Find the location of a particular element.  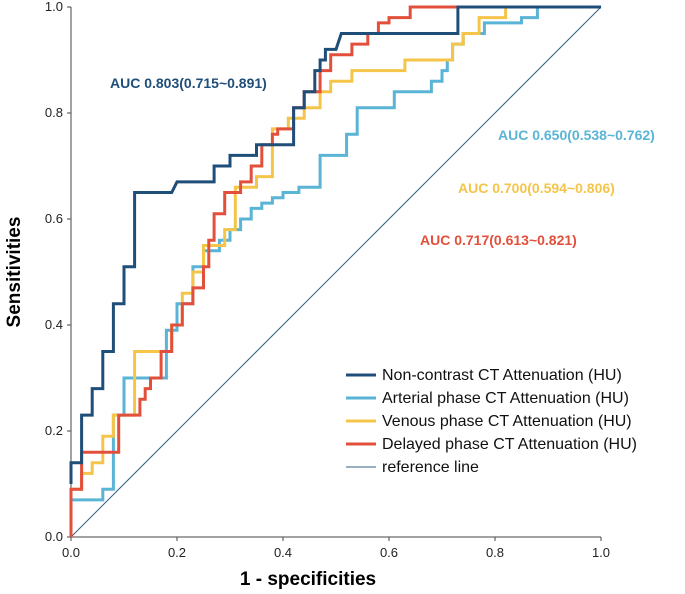

legend-label-1: Arterial phase CT Attenuation (HU) is located at coordinates (505, 398).